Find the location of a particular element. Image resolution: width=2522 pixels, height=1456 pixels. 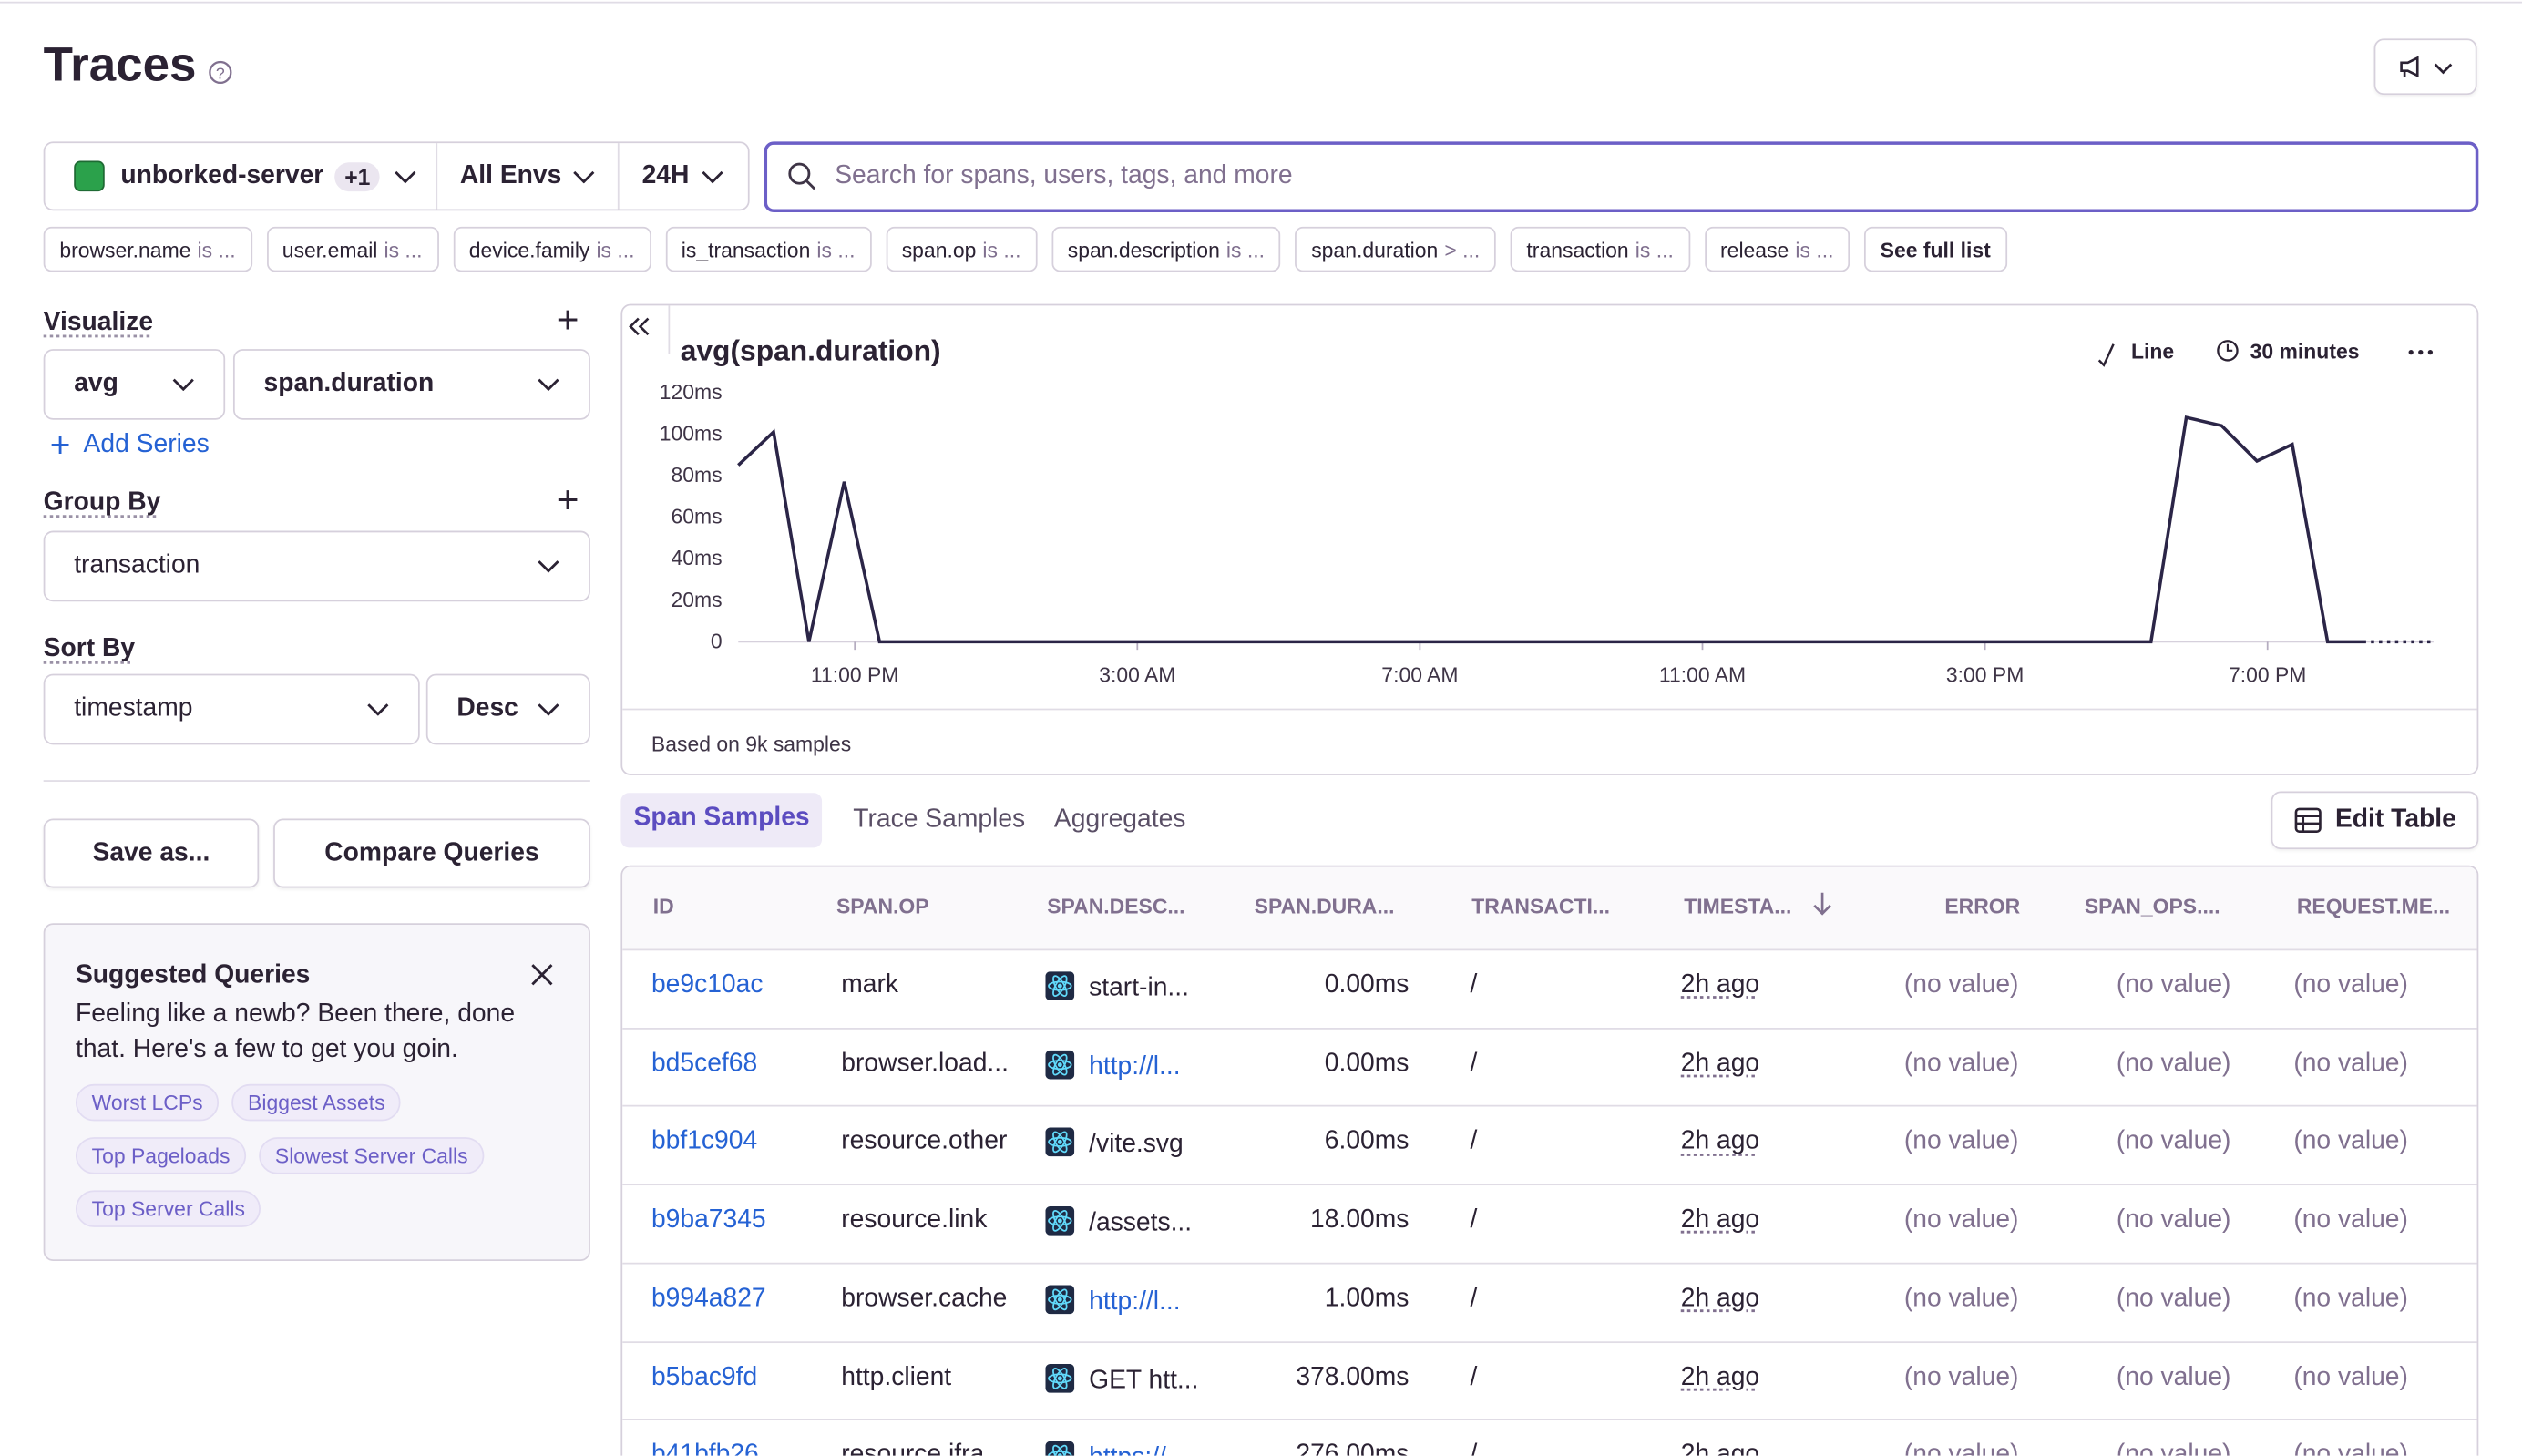

aggregate-select: avg is located at coordinates (134, 384).